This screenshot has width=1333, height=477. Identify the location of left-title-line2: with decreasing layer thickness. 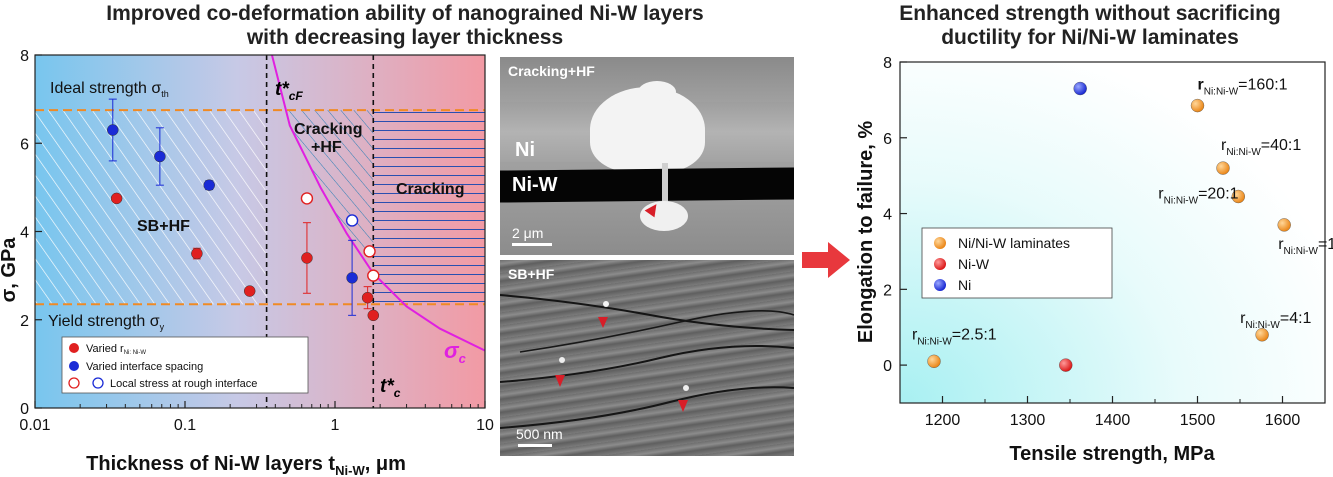
(405, 37).